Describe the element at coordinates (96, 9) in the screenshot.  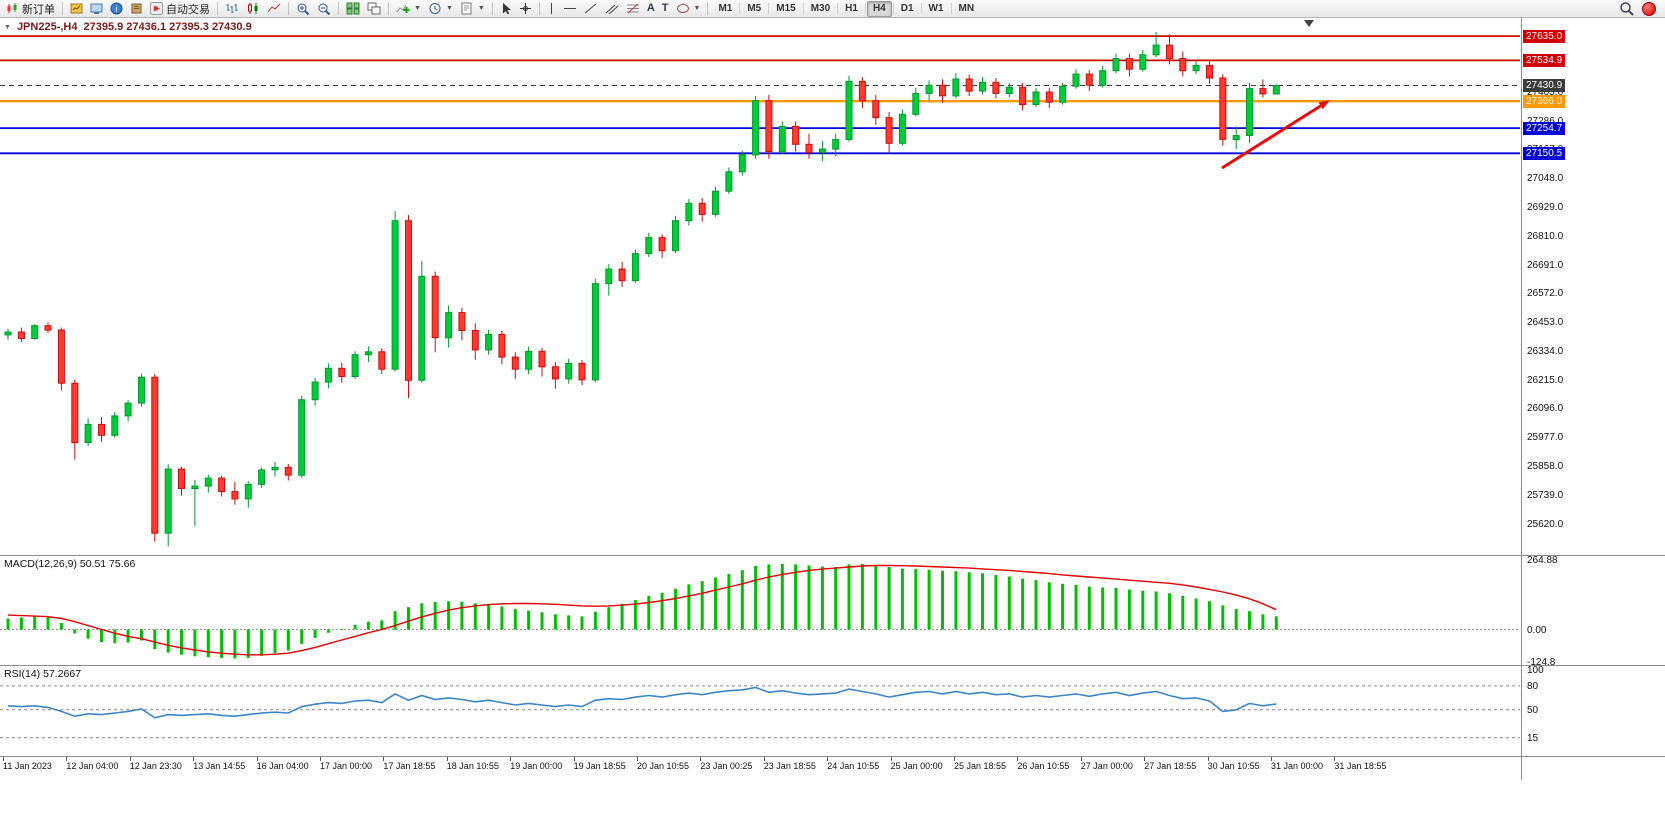
I see `market-watch-button` at that location.